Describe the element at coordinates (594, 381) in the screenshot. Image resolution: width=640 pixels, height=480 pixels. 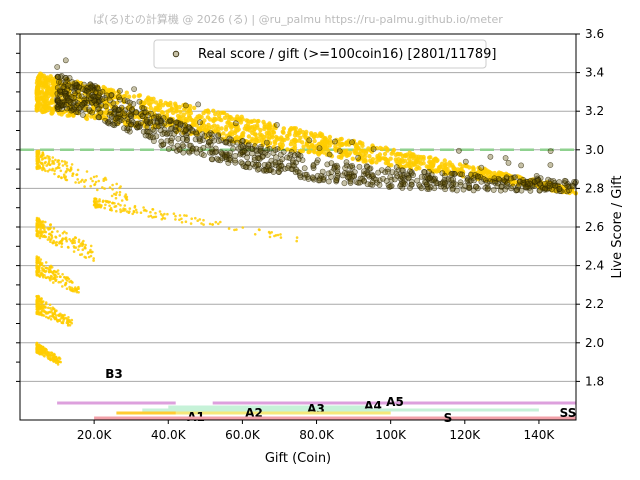
I see `y-tick-label: 1.8` at that location.